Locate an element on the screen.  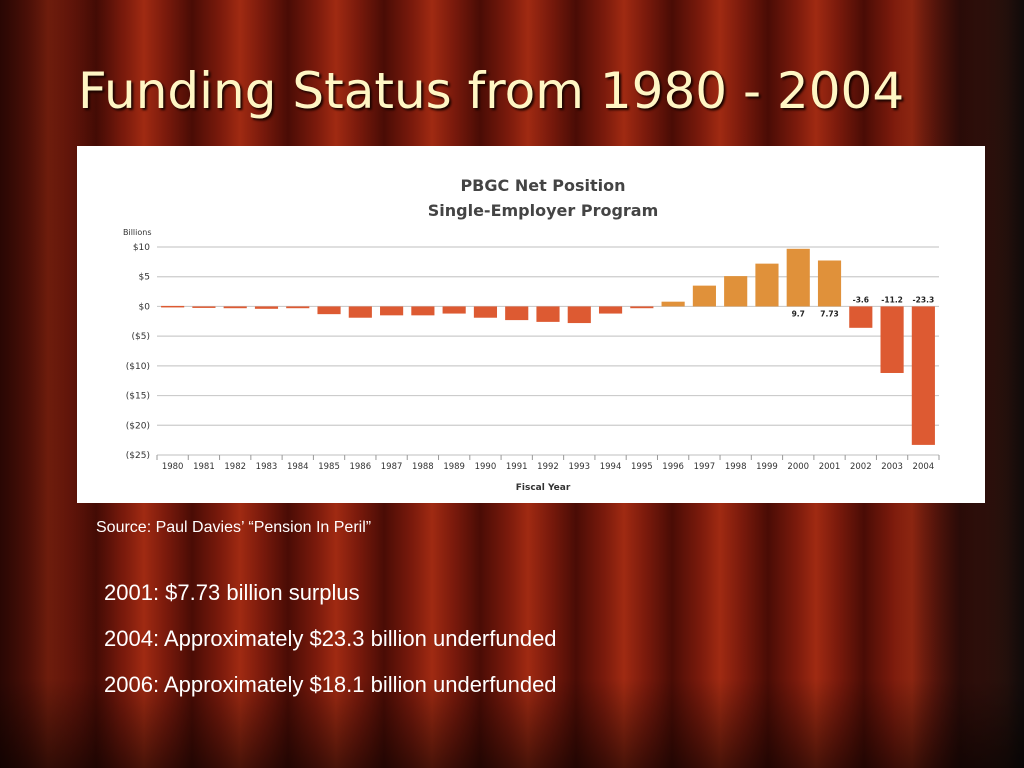
bar-2003 is located at coordinates (892, 339).